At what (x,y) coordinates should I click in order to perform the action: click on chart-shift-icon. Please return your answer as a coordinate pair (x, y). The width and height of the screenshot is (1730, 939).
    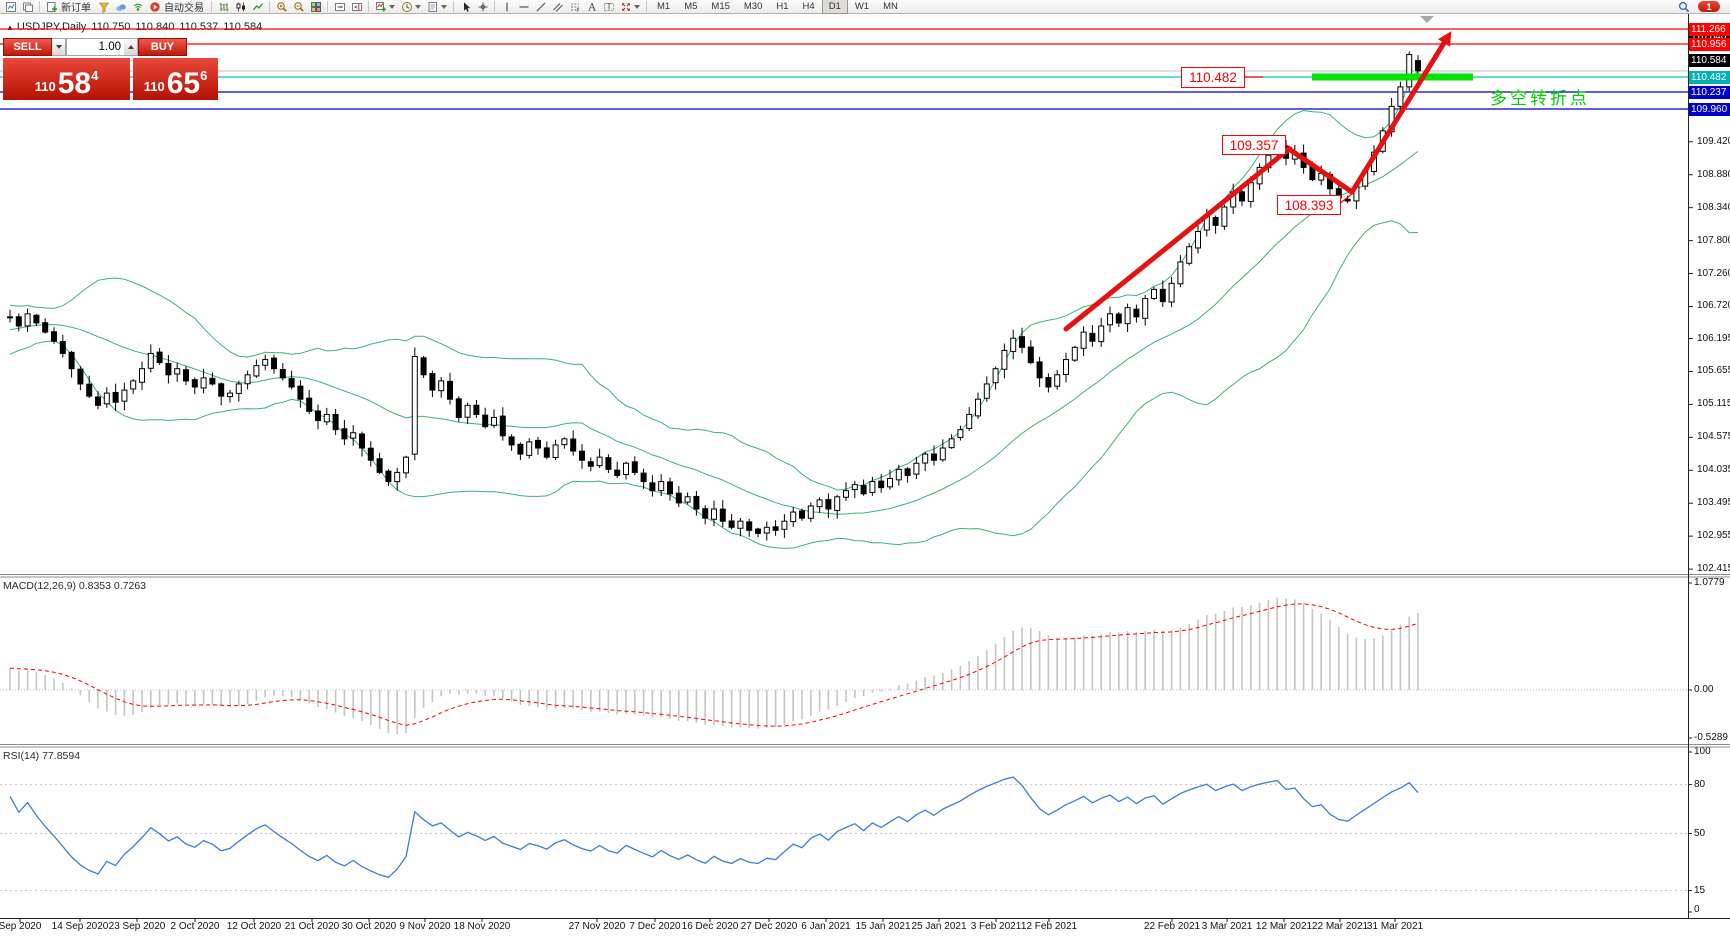
    Looking at the image, I should click on (356, 6).